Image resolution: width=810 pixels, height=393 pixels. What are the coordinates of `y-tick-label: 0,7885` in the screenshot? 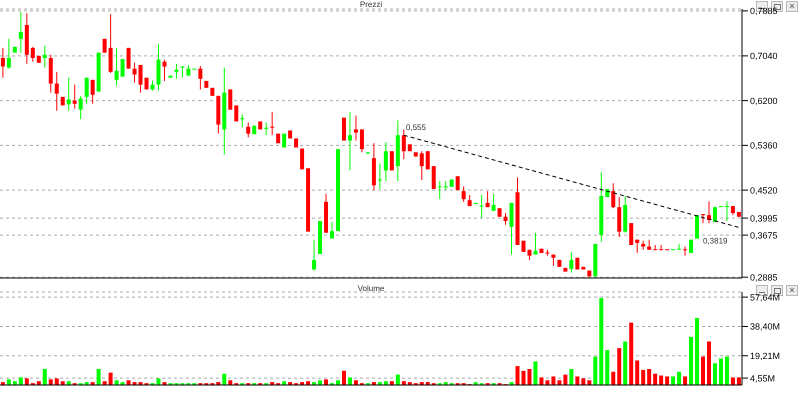 It's located at (764, 11).